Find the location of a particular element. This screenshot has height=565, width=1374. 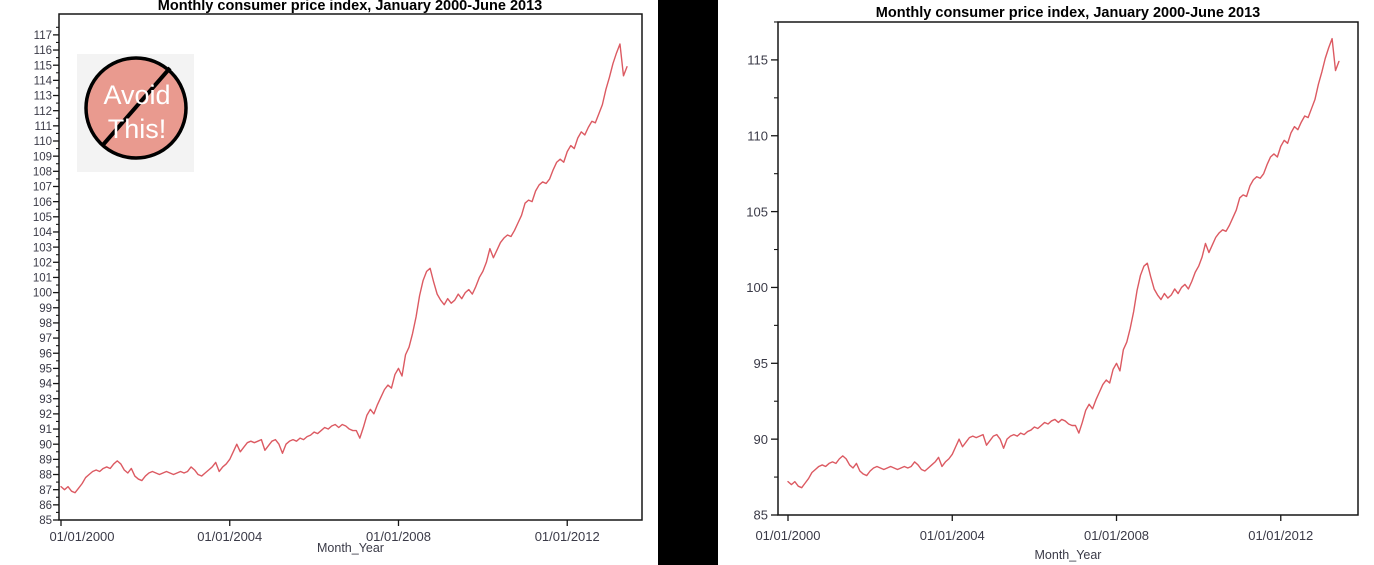

y-tick-label: 109 is located at coordinates (42, 157).